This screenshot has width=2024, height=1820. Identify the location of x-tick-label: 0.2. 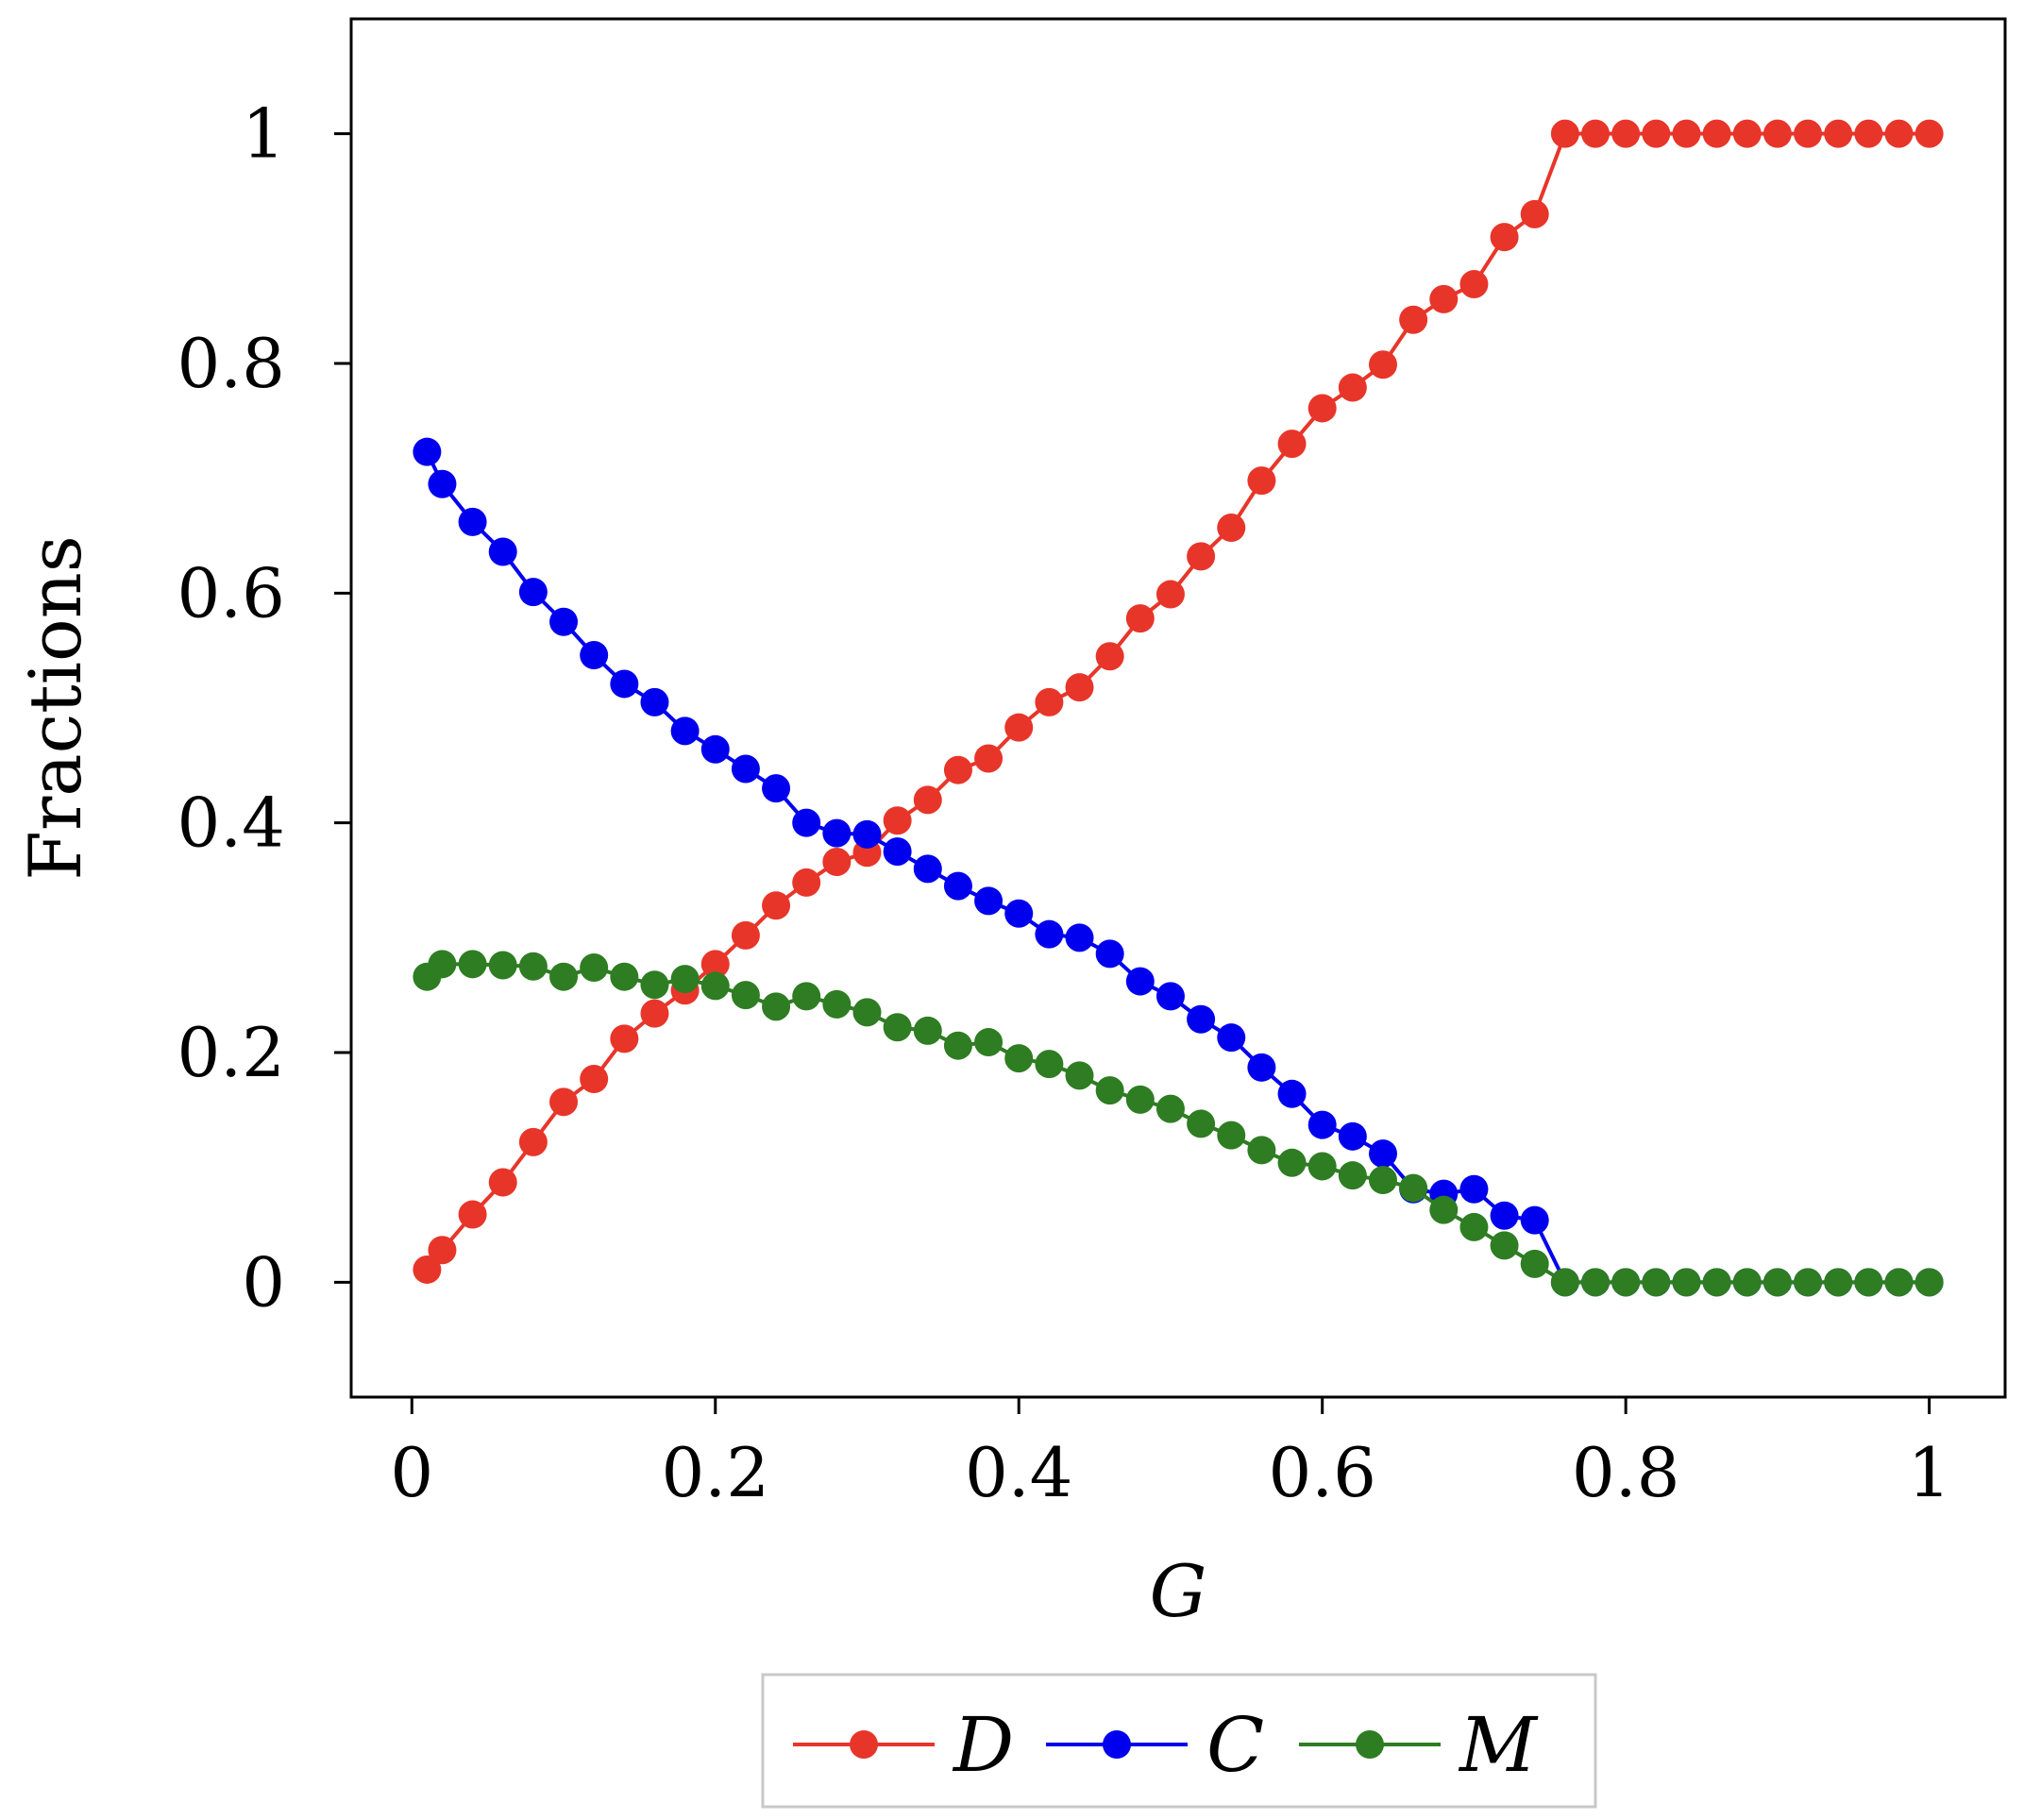
(716, 1472).